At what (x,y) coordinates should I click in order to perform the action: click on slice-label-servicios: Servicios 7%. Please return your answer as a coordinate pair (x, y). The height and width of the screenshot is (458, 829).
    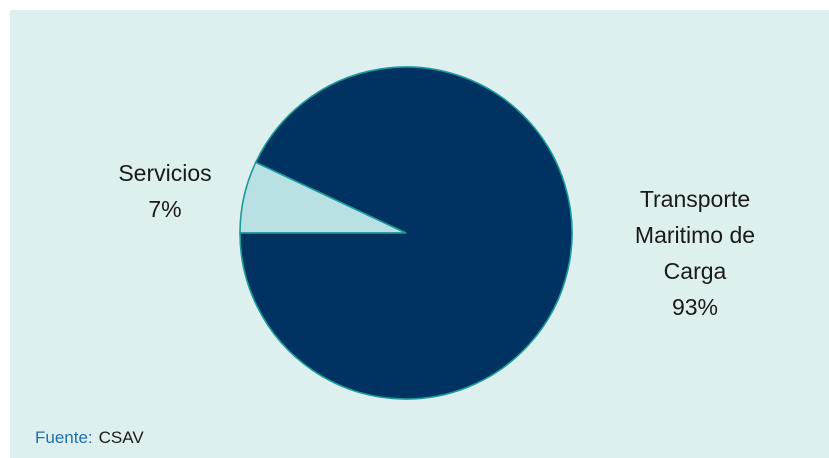
    Looking at the image, I should click on (165, 191).